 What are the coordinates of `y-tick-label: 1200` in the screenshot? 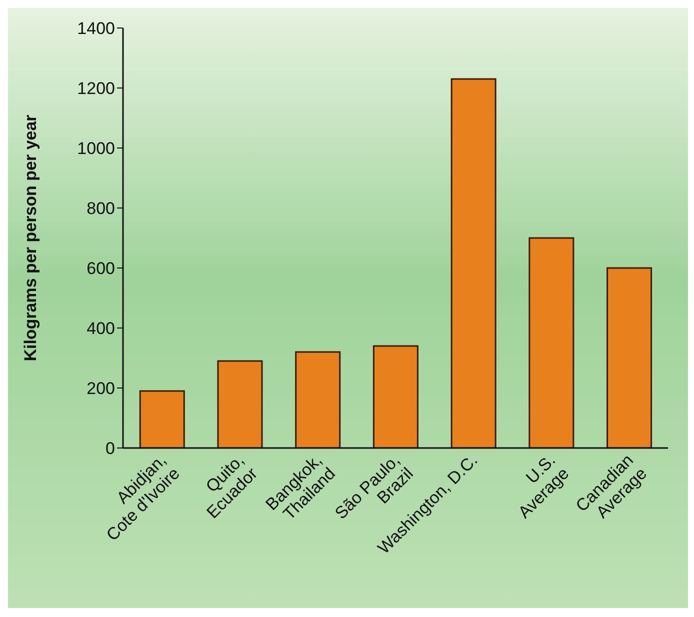 It's located at (96, 88).